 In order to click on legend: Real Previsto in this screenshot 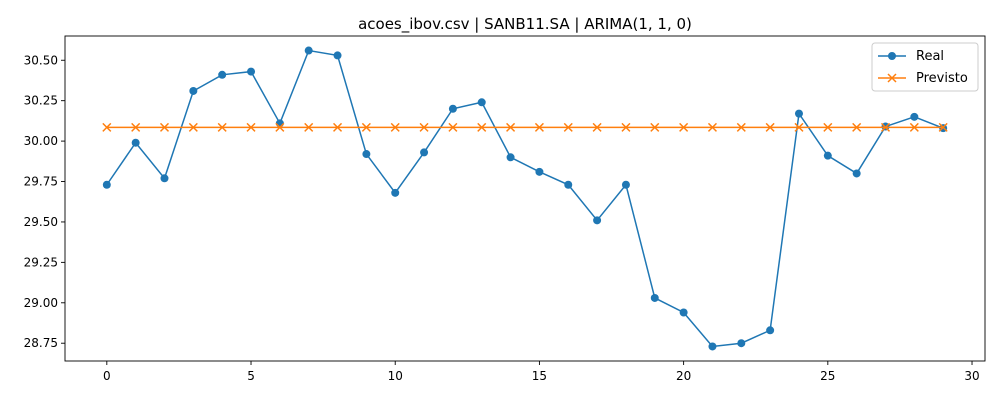, I will do `click(925, 67)`.